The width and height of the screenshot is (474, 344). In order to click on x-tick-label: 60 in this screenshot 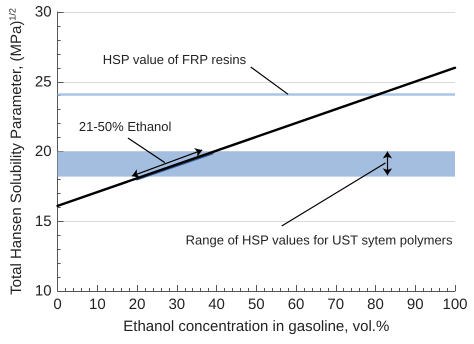, I will do `click(296, 304)`.